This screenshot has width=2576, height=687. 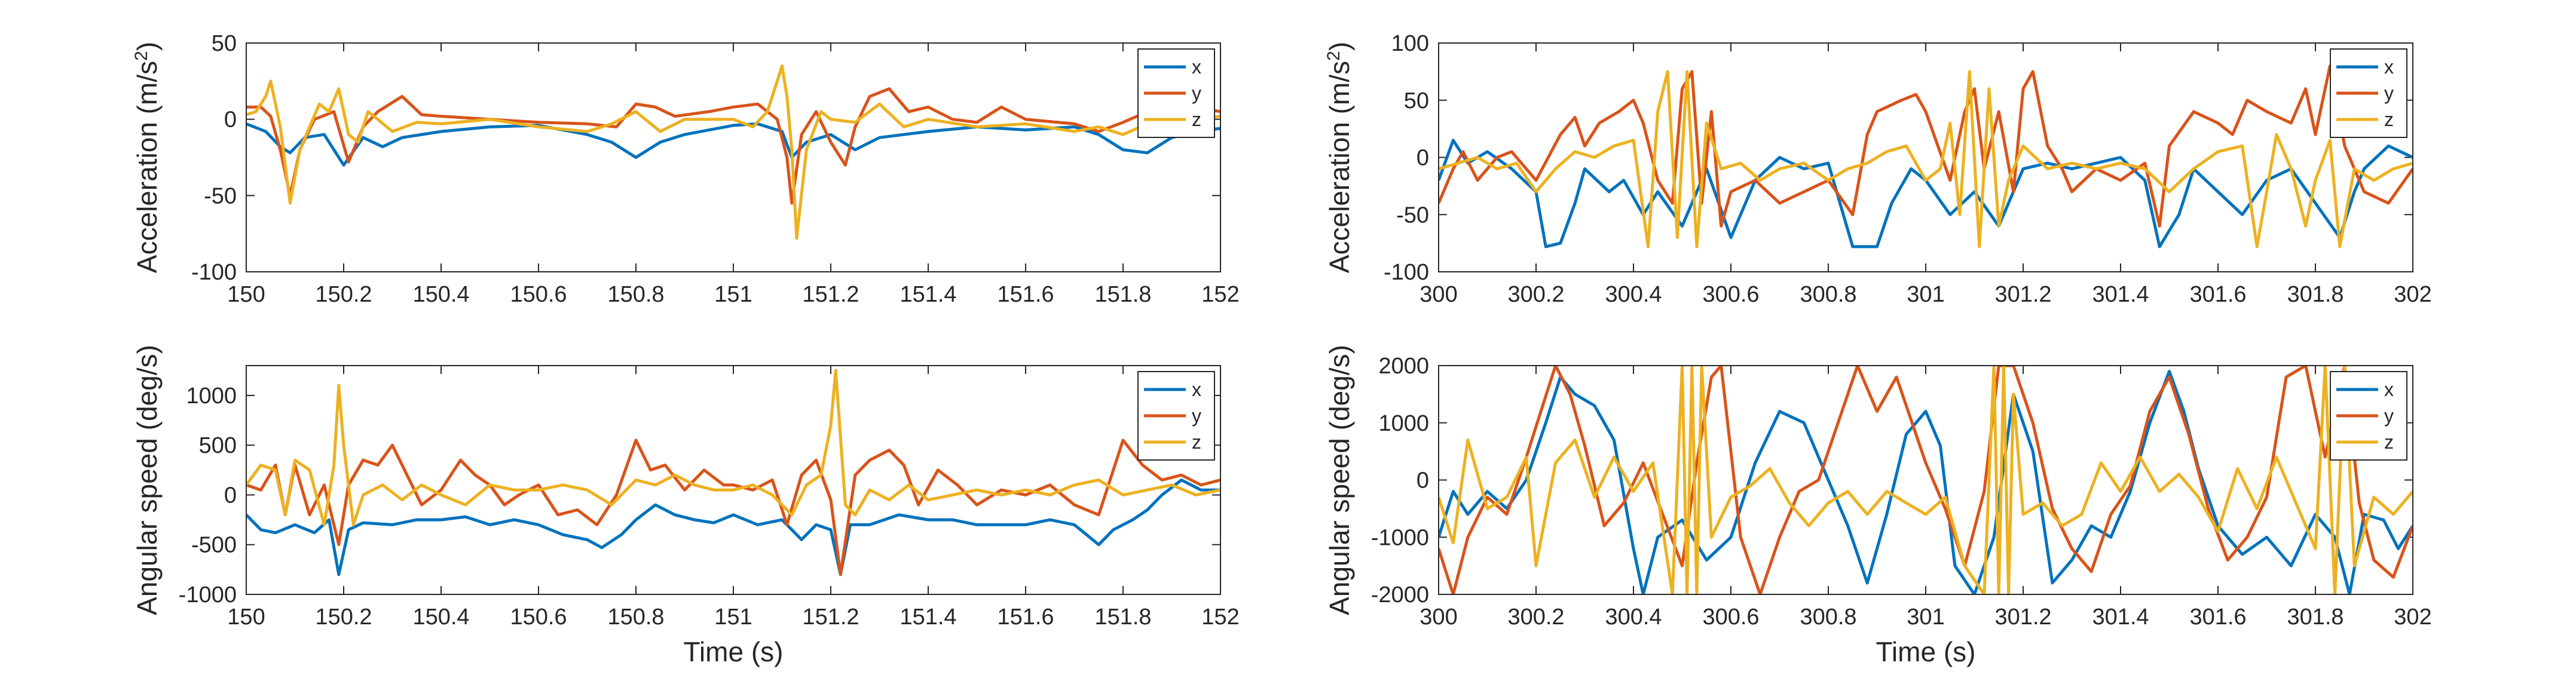 I want to click on x-tick-label: 300.8, so click(x=1828, y=617).